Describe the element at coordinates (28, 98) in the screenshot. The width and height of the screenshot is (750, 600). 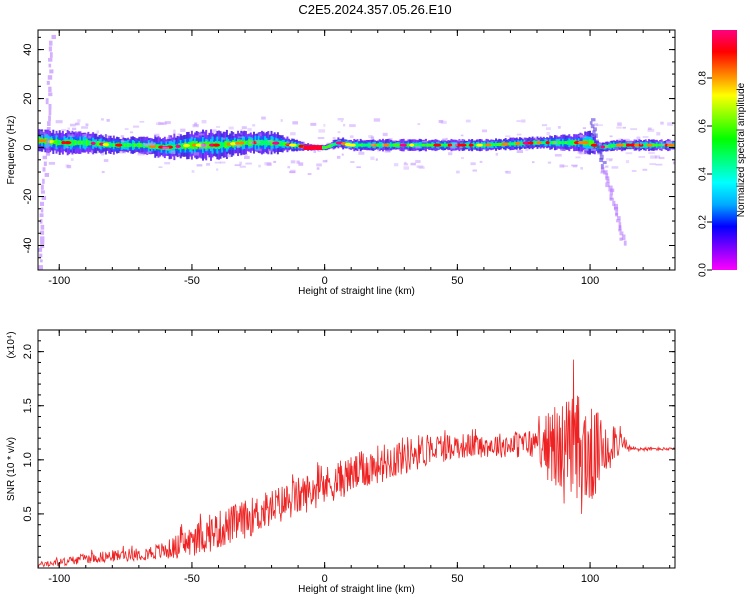
I see `y-tick-label: 20` at that location.